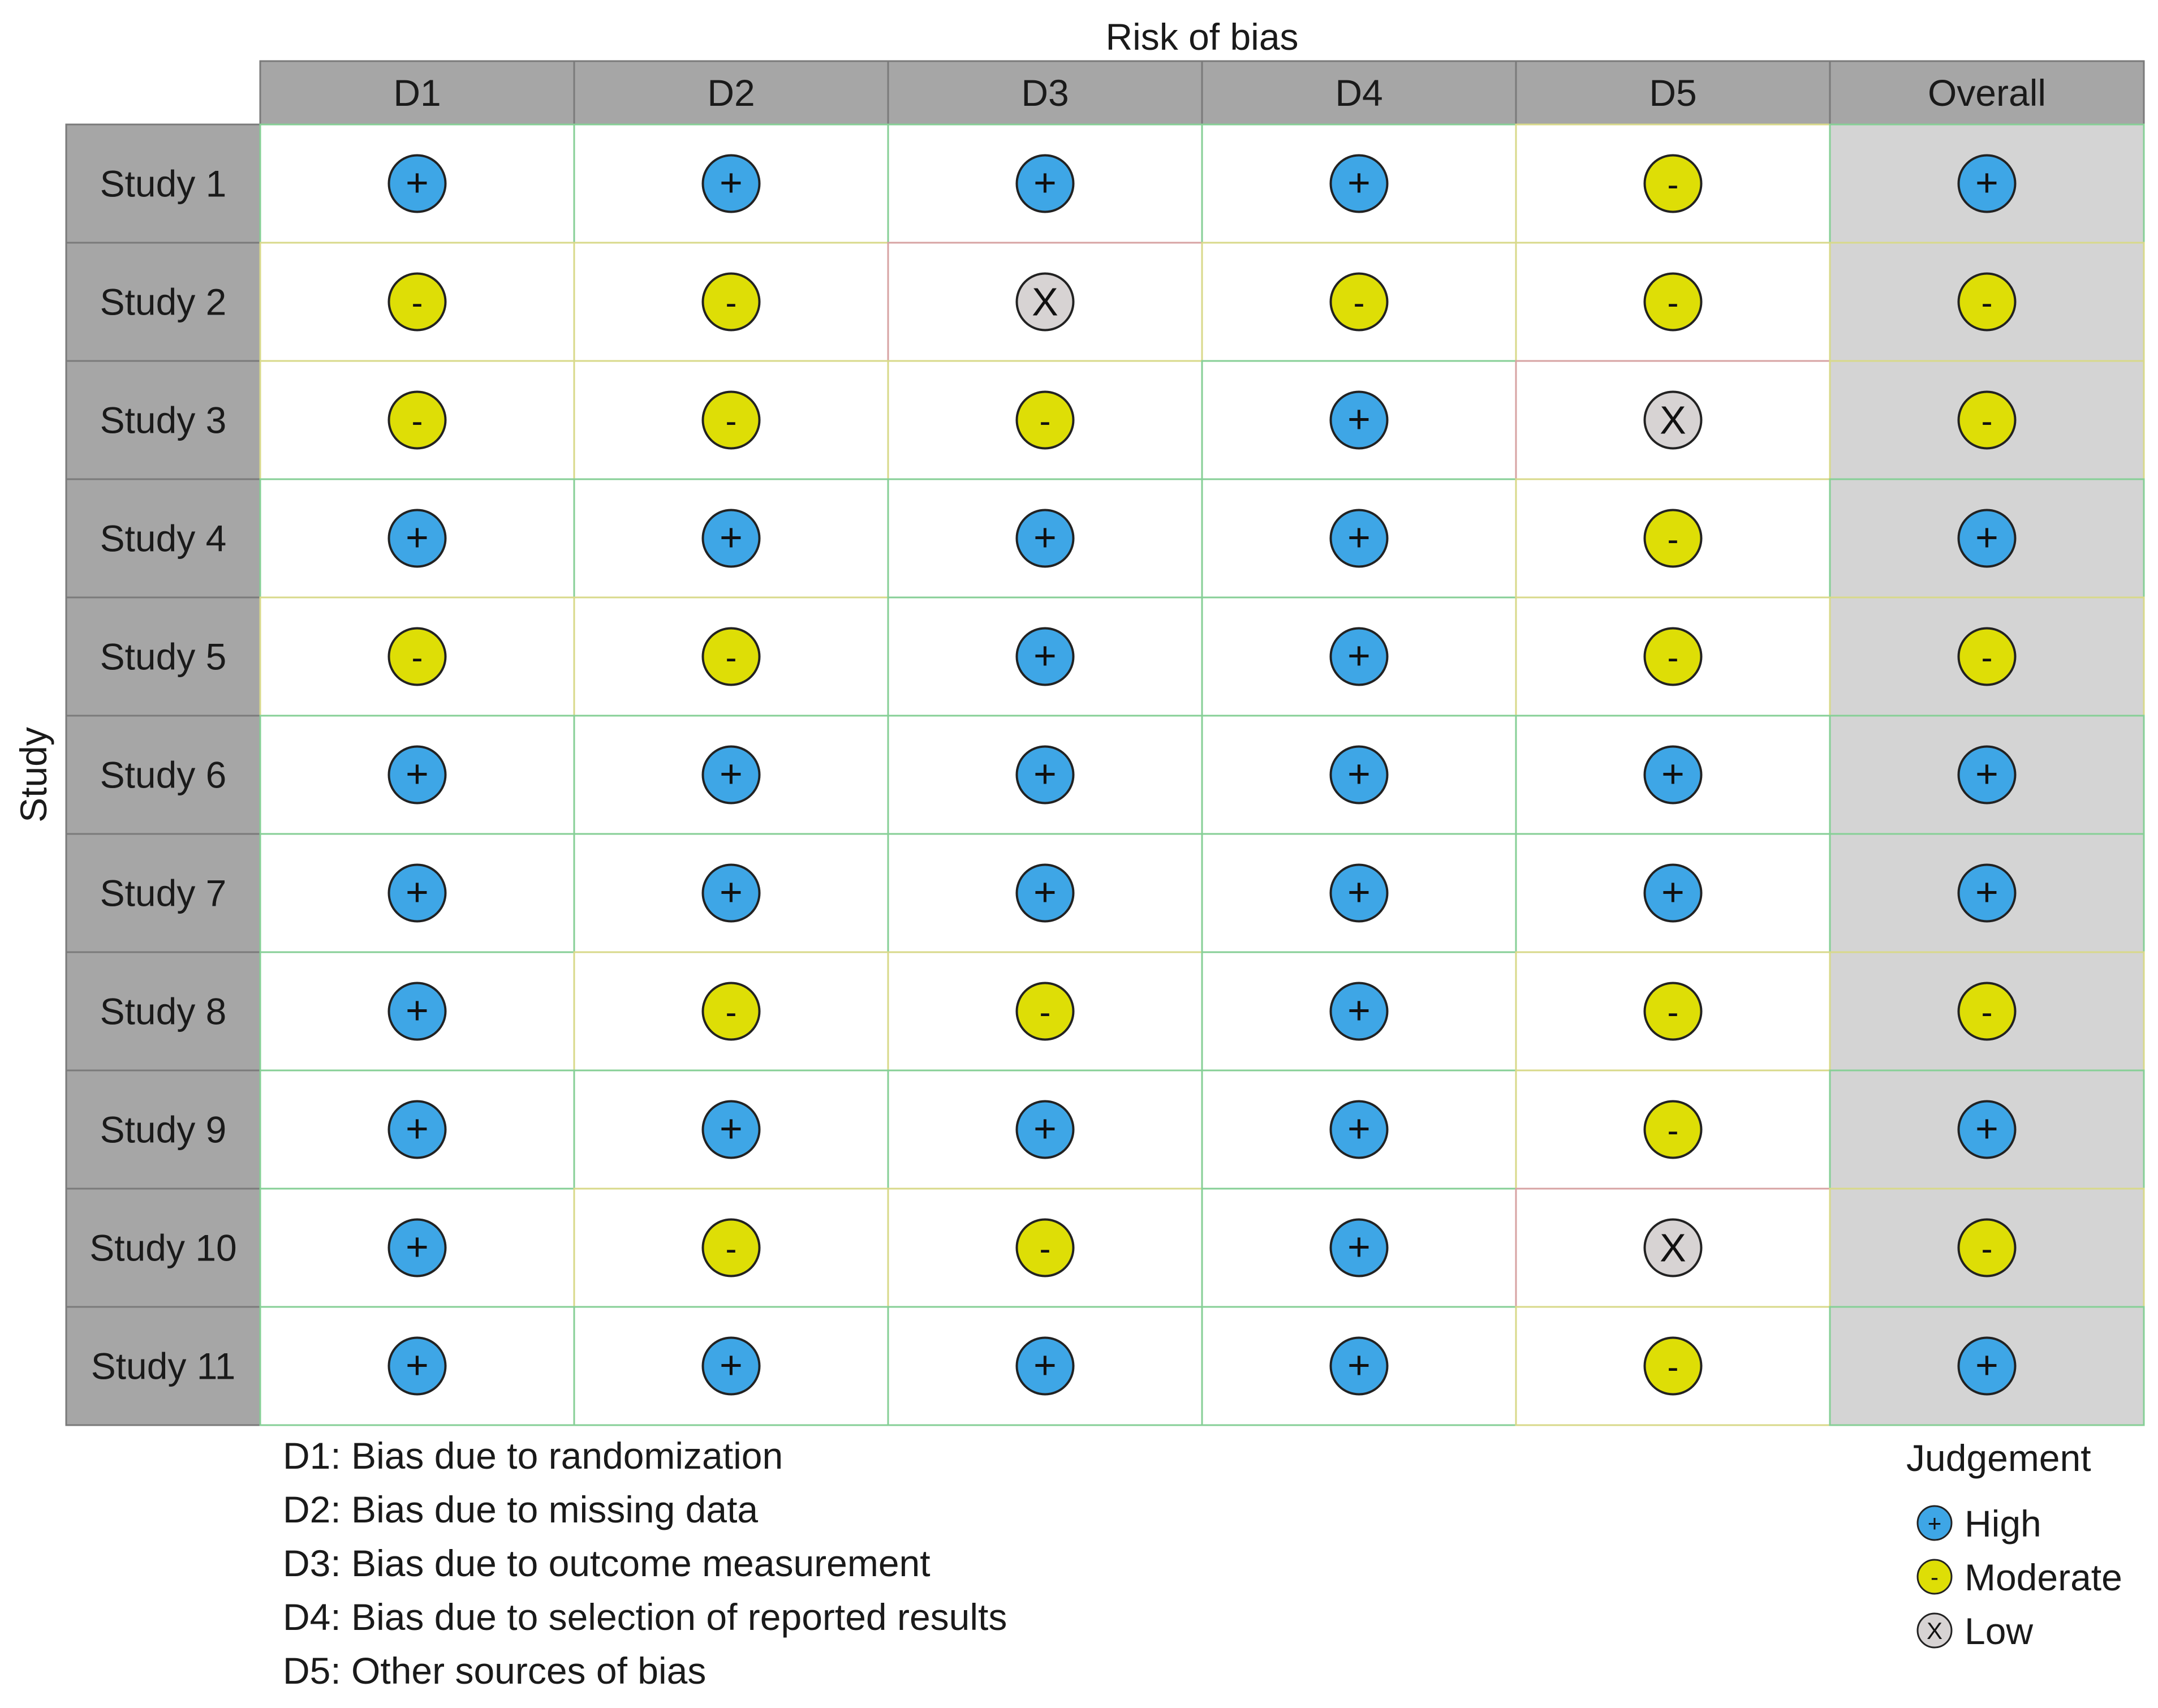 The image size is (2158, 1708). I want to click on column-header-d2-bg, so click(731, 93).